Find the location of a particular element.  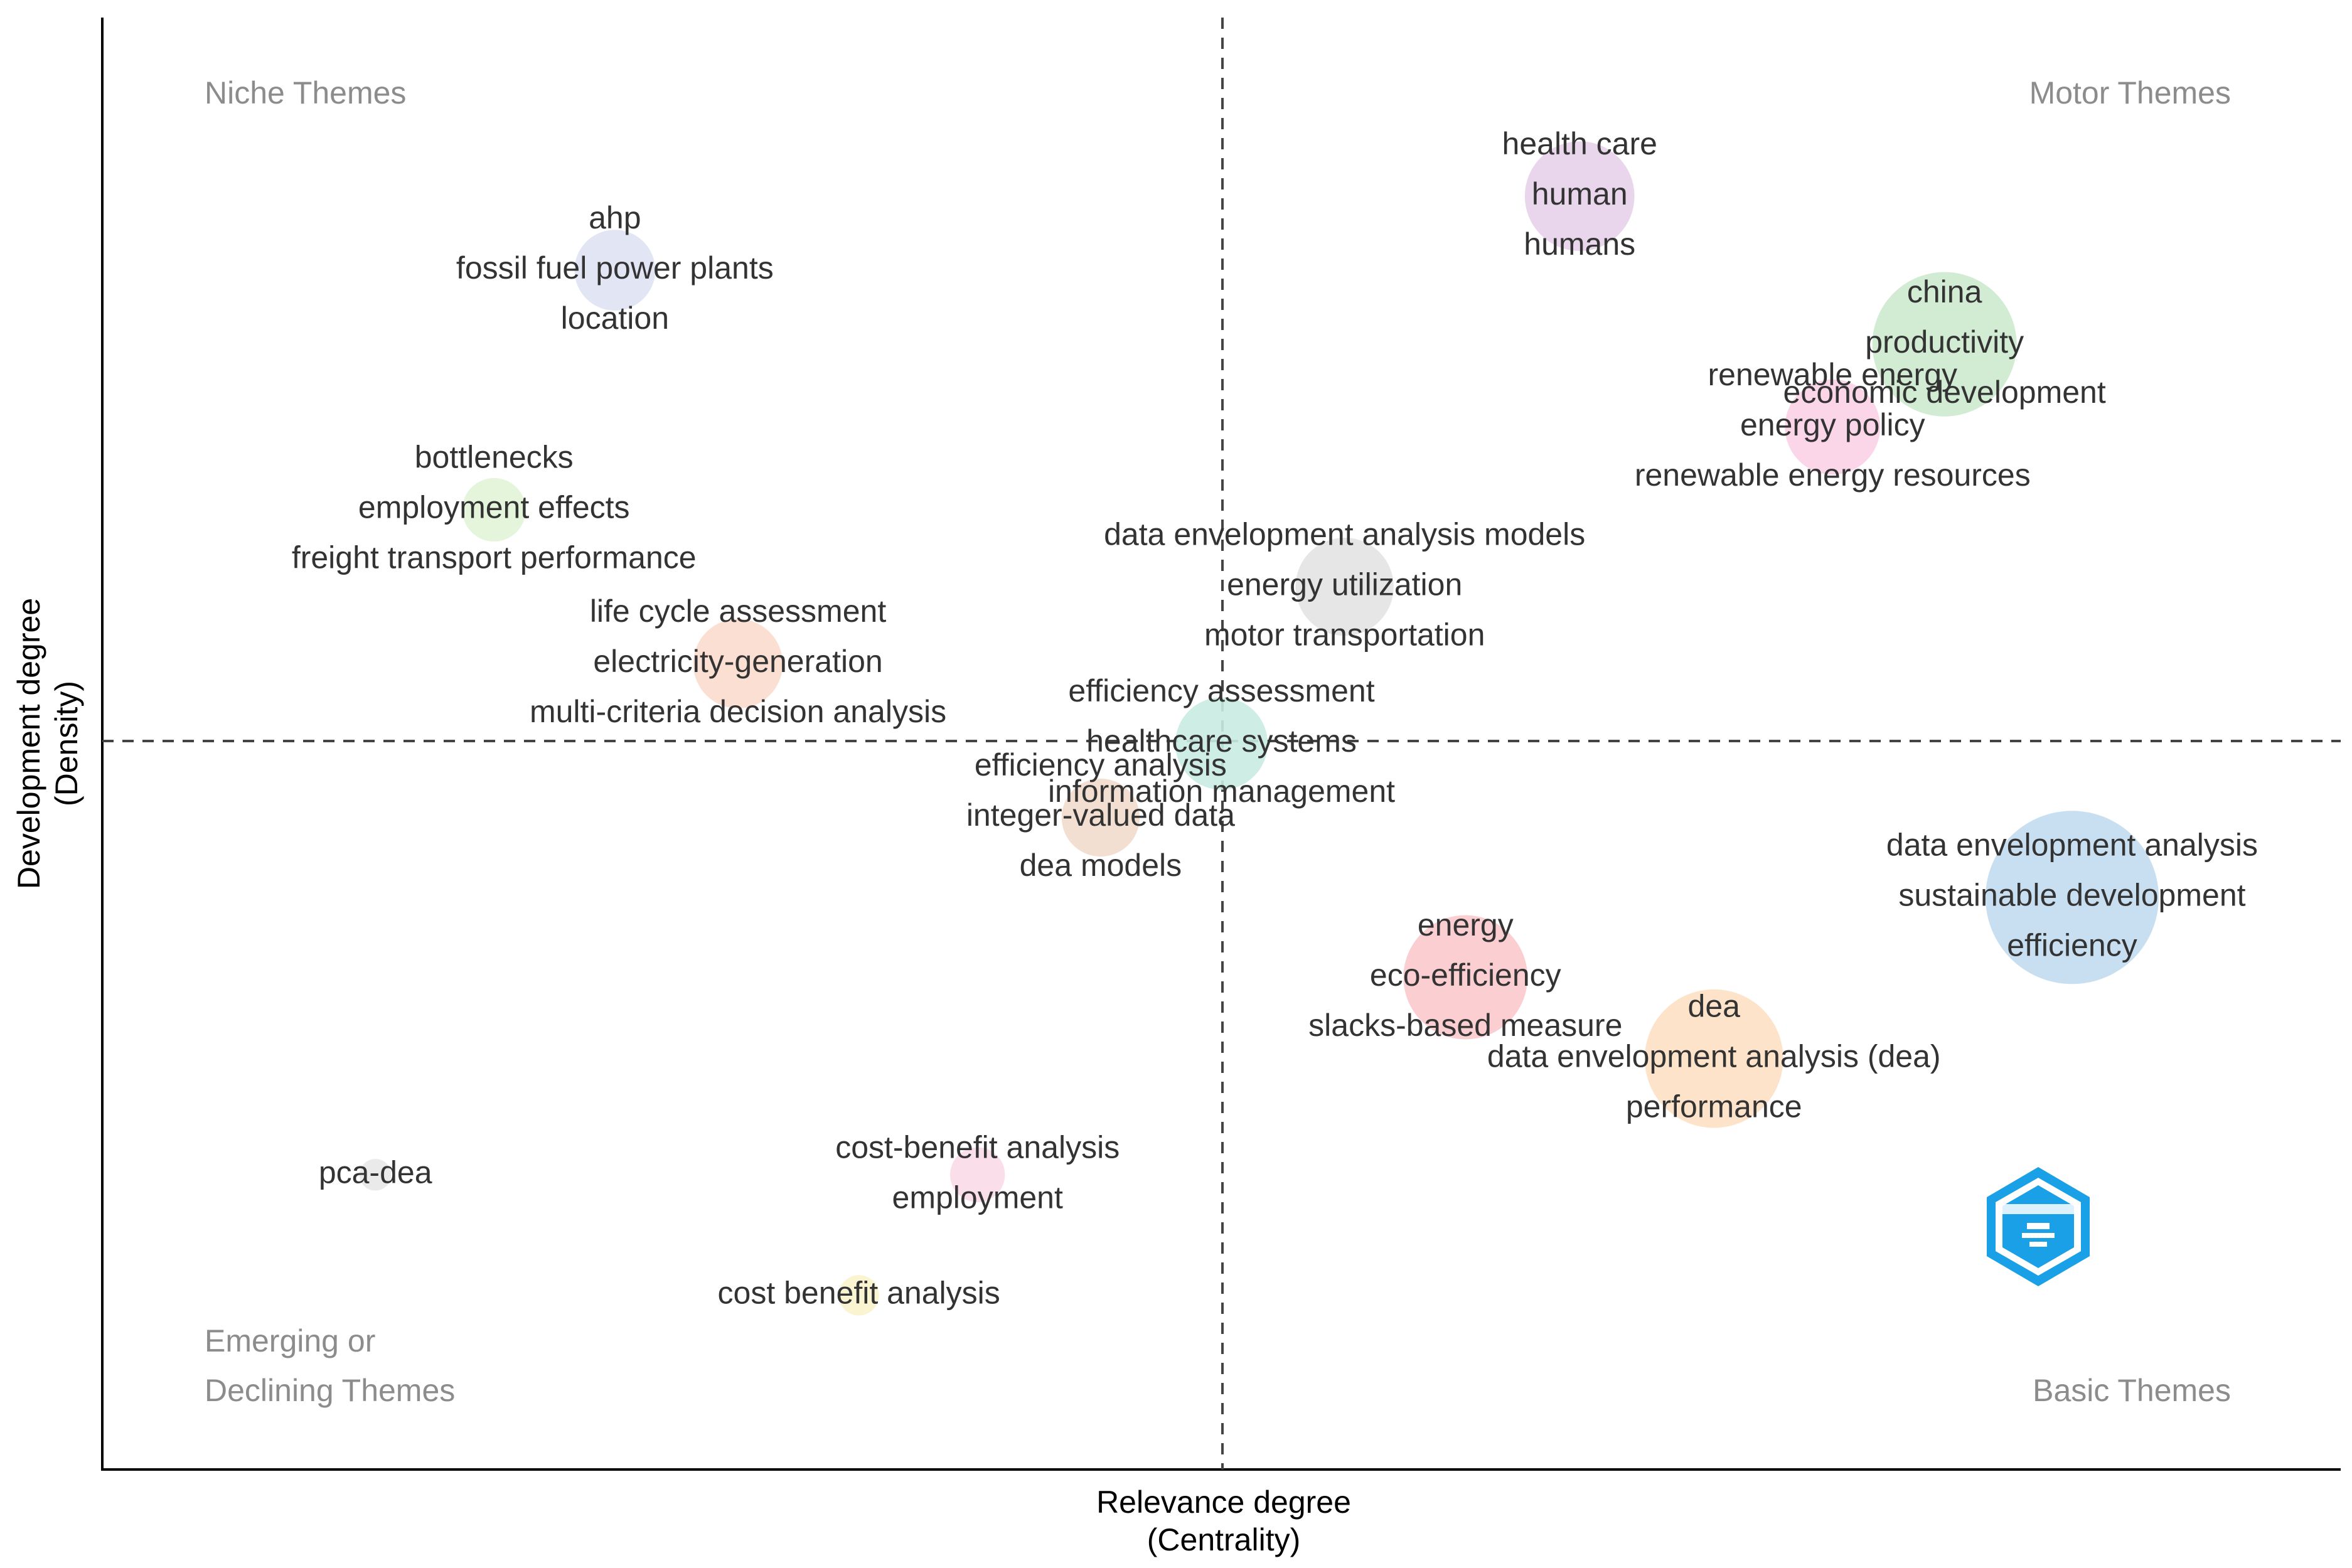

cluster-keyword-label: integer-valued data is located at coordinates (1100, 815).